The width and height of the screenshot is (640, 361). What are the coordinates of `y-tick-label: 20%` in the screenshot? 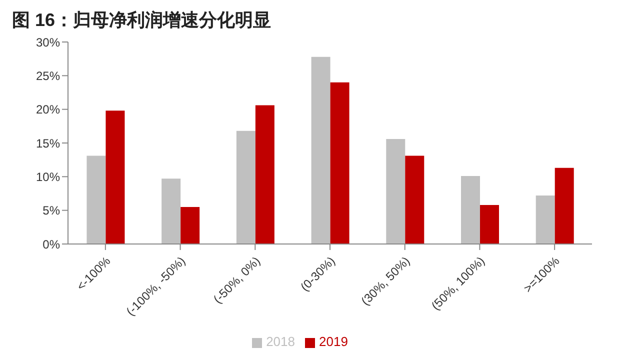 It's located at (48, 109).